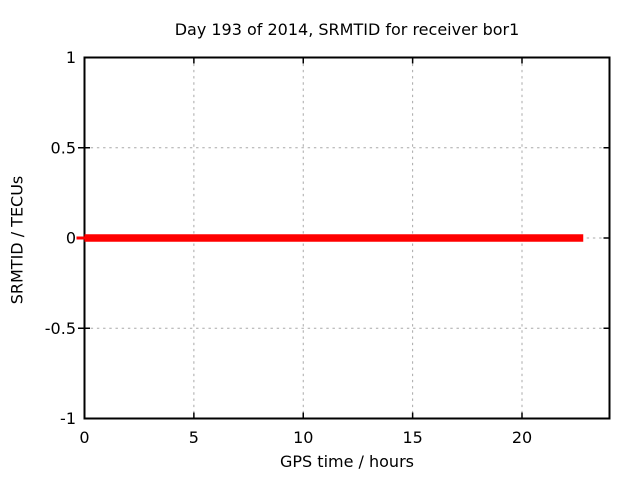 This screenshot has width=640, height=480. Describe the element at coordinates (194, 437) in the screenshot. I see `x-tick-label: 5` at that location.